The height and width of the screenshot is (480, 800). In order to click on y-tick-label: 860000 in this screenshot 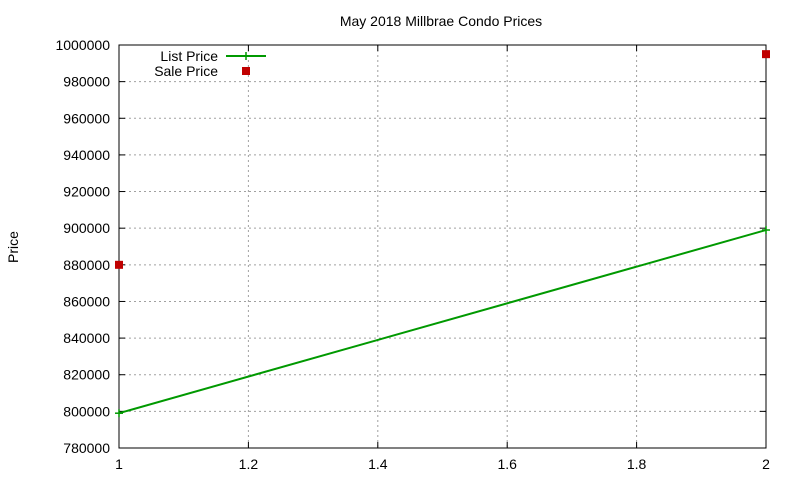, I will do `click(86, 301)`.